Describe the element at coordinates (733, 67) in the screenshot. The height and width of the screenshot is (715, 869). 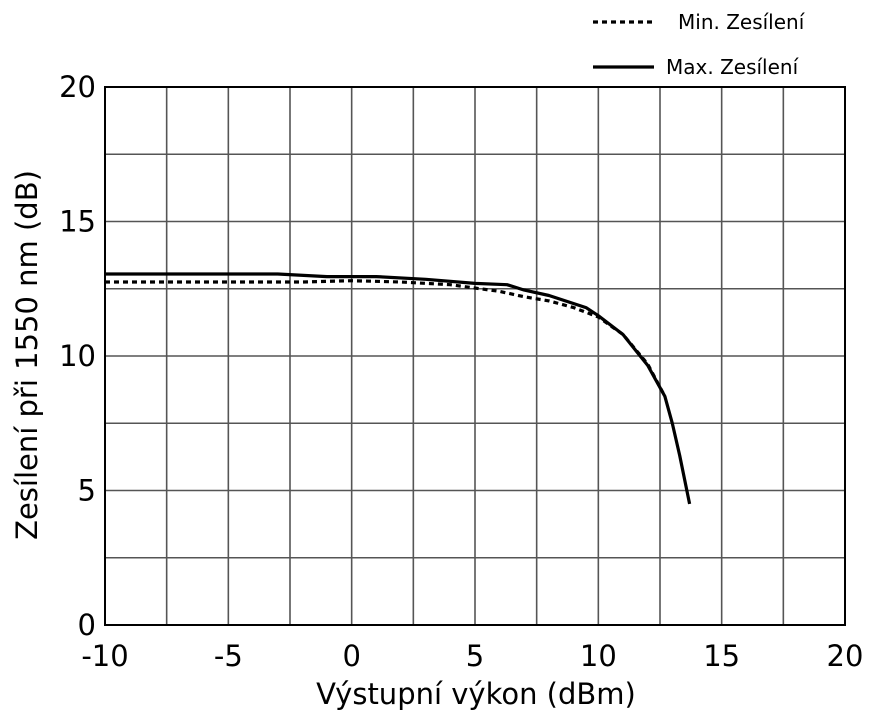
I see `legend-label: Max. Zesílení` at that location.